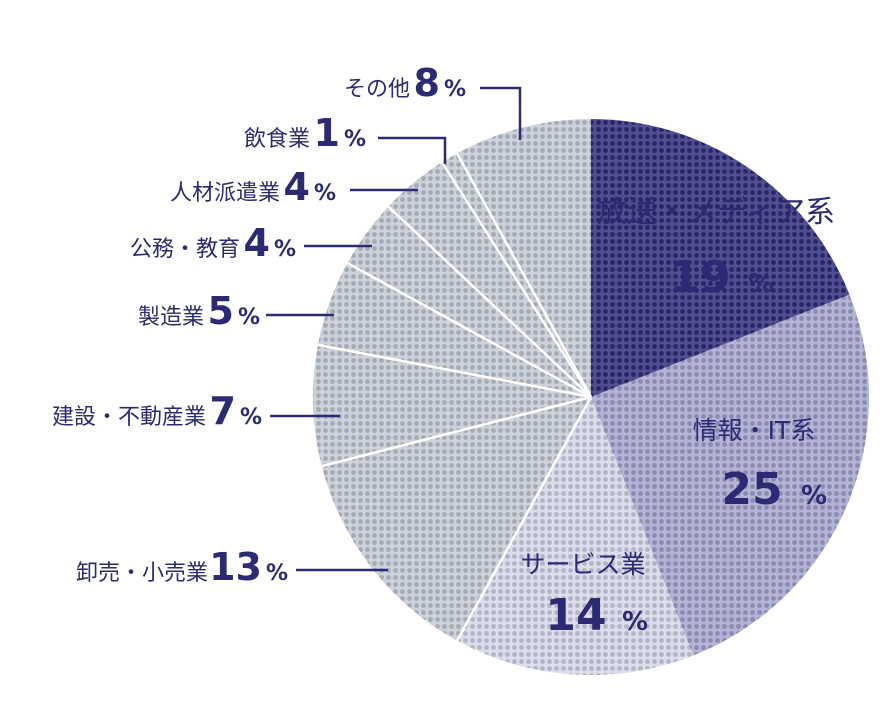 The width and height of the screenshot is (890, 712). What do you see at coordinates (455, 89) in the screenshot?
I see `slice-pct-9: %` at bounding box center [455, 89].